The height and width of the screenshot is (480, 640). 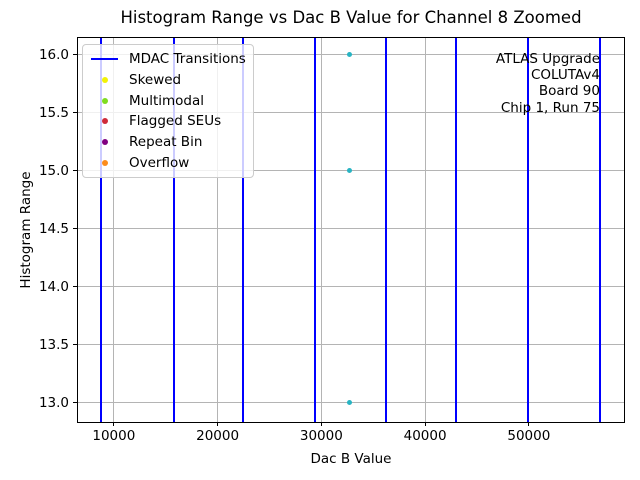 I want to click on annotation-line: COLUTAv4, so click(x=565, y=75).